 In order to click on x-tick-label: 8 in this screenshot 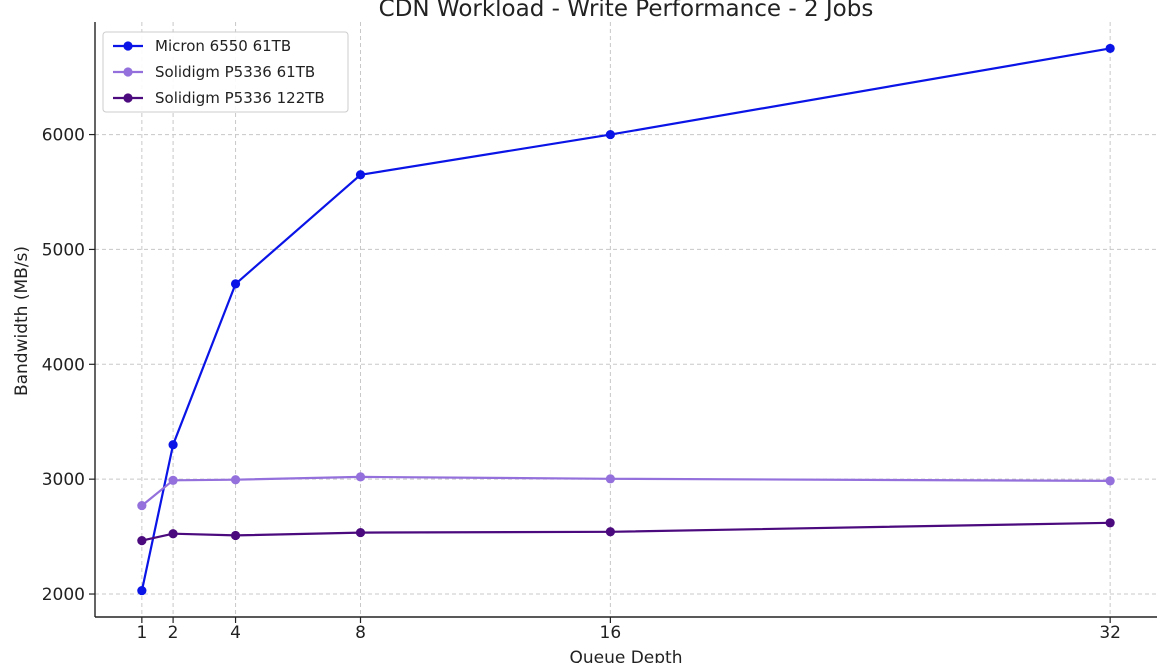, I will do `click(360, 633)`.